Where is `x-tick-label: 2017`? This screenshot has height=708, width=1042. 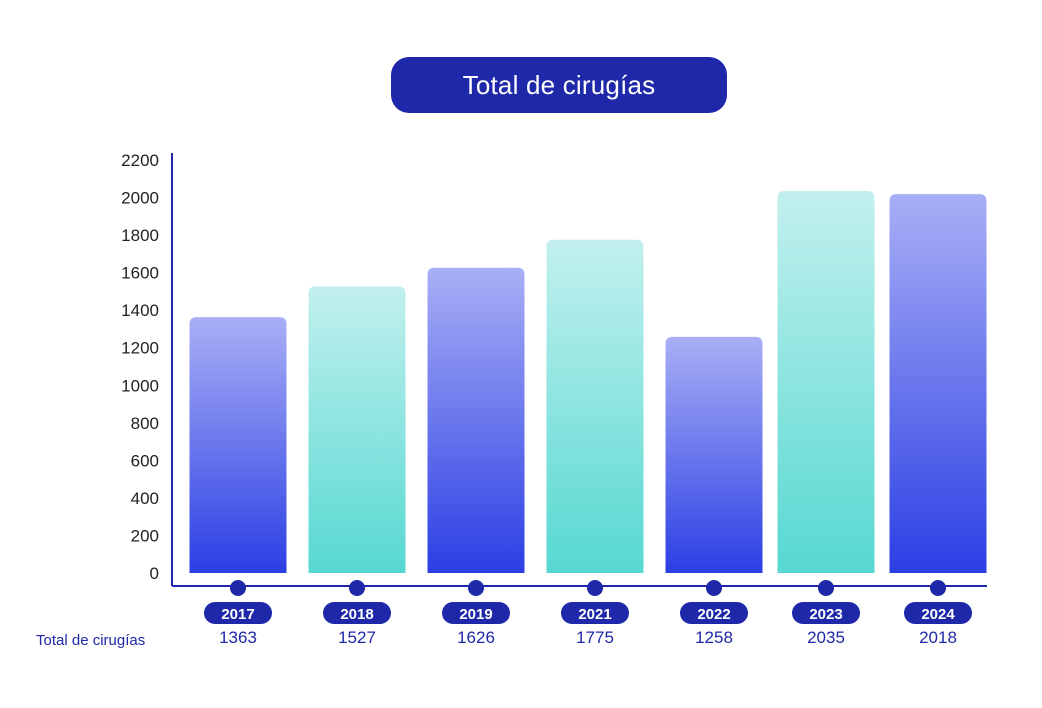 x-tick-label: 2017 is located at coordinates (237, 614).